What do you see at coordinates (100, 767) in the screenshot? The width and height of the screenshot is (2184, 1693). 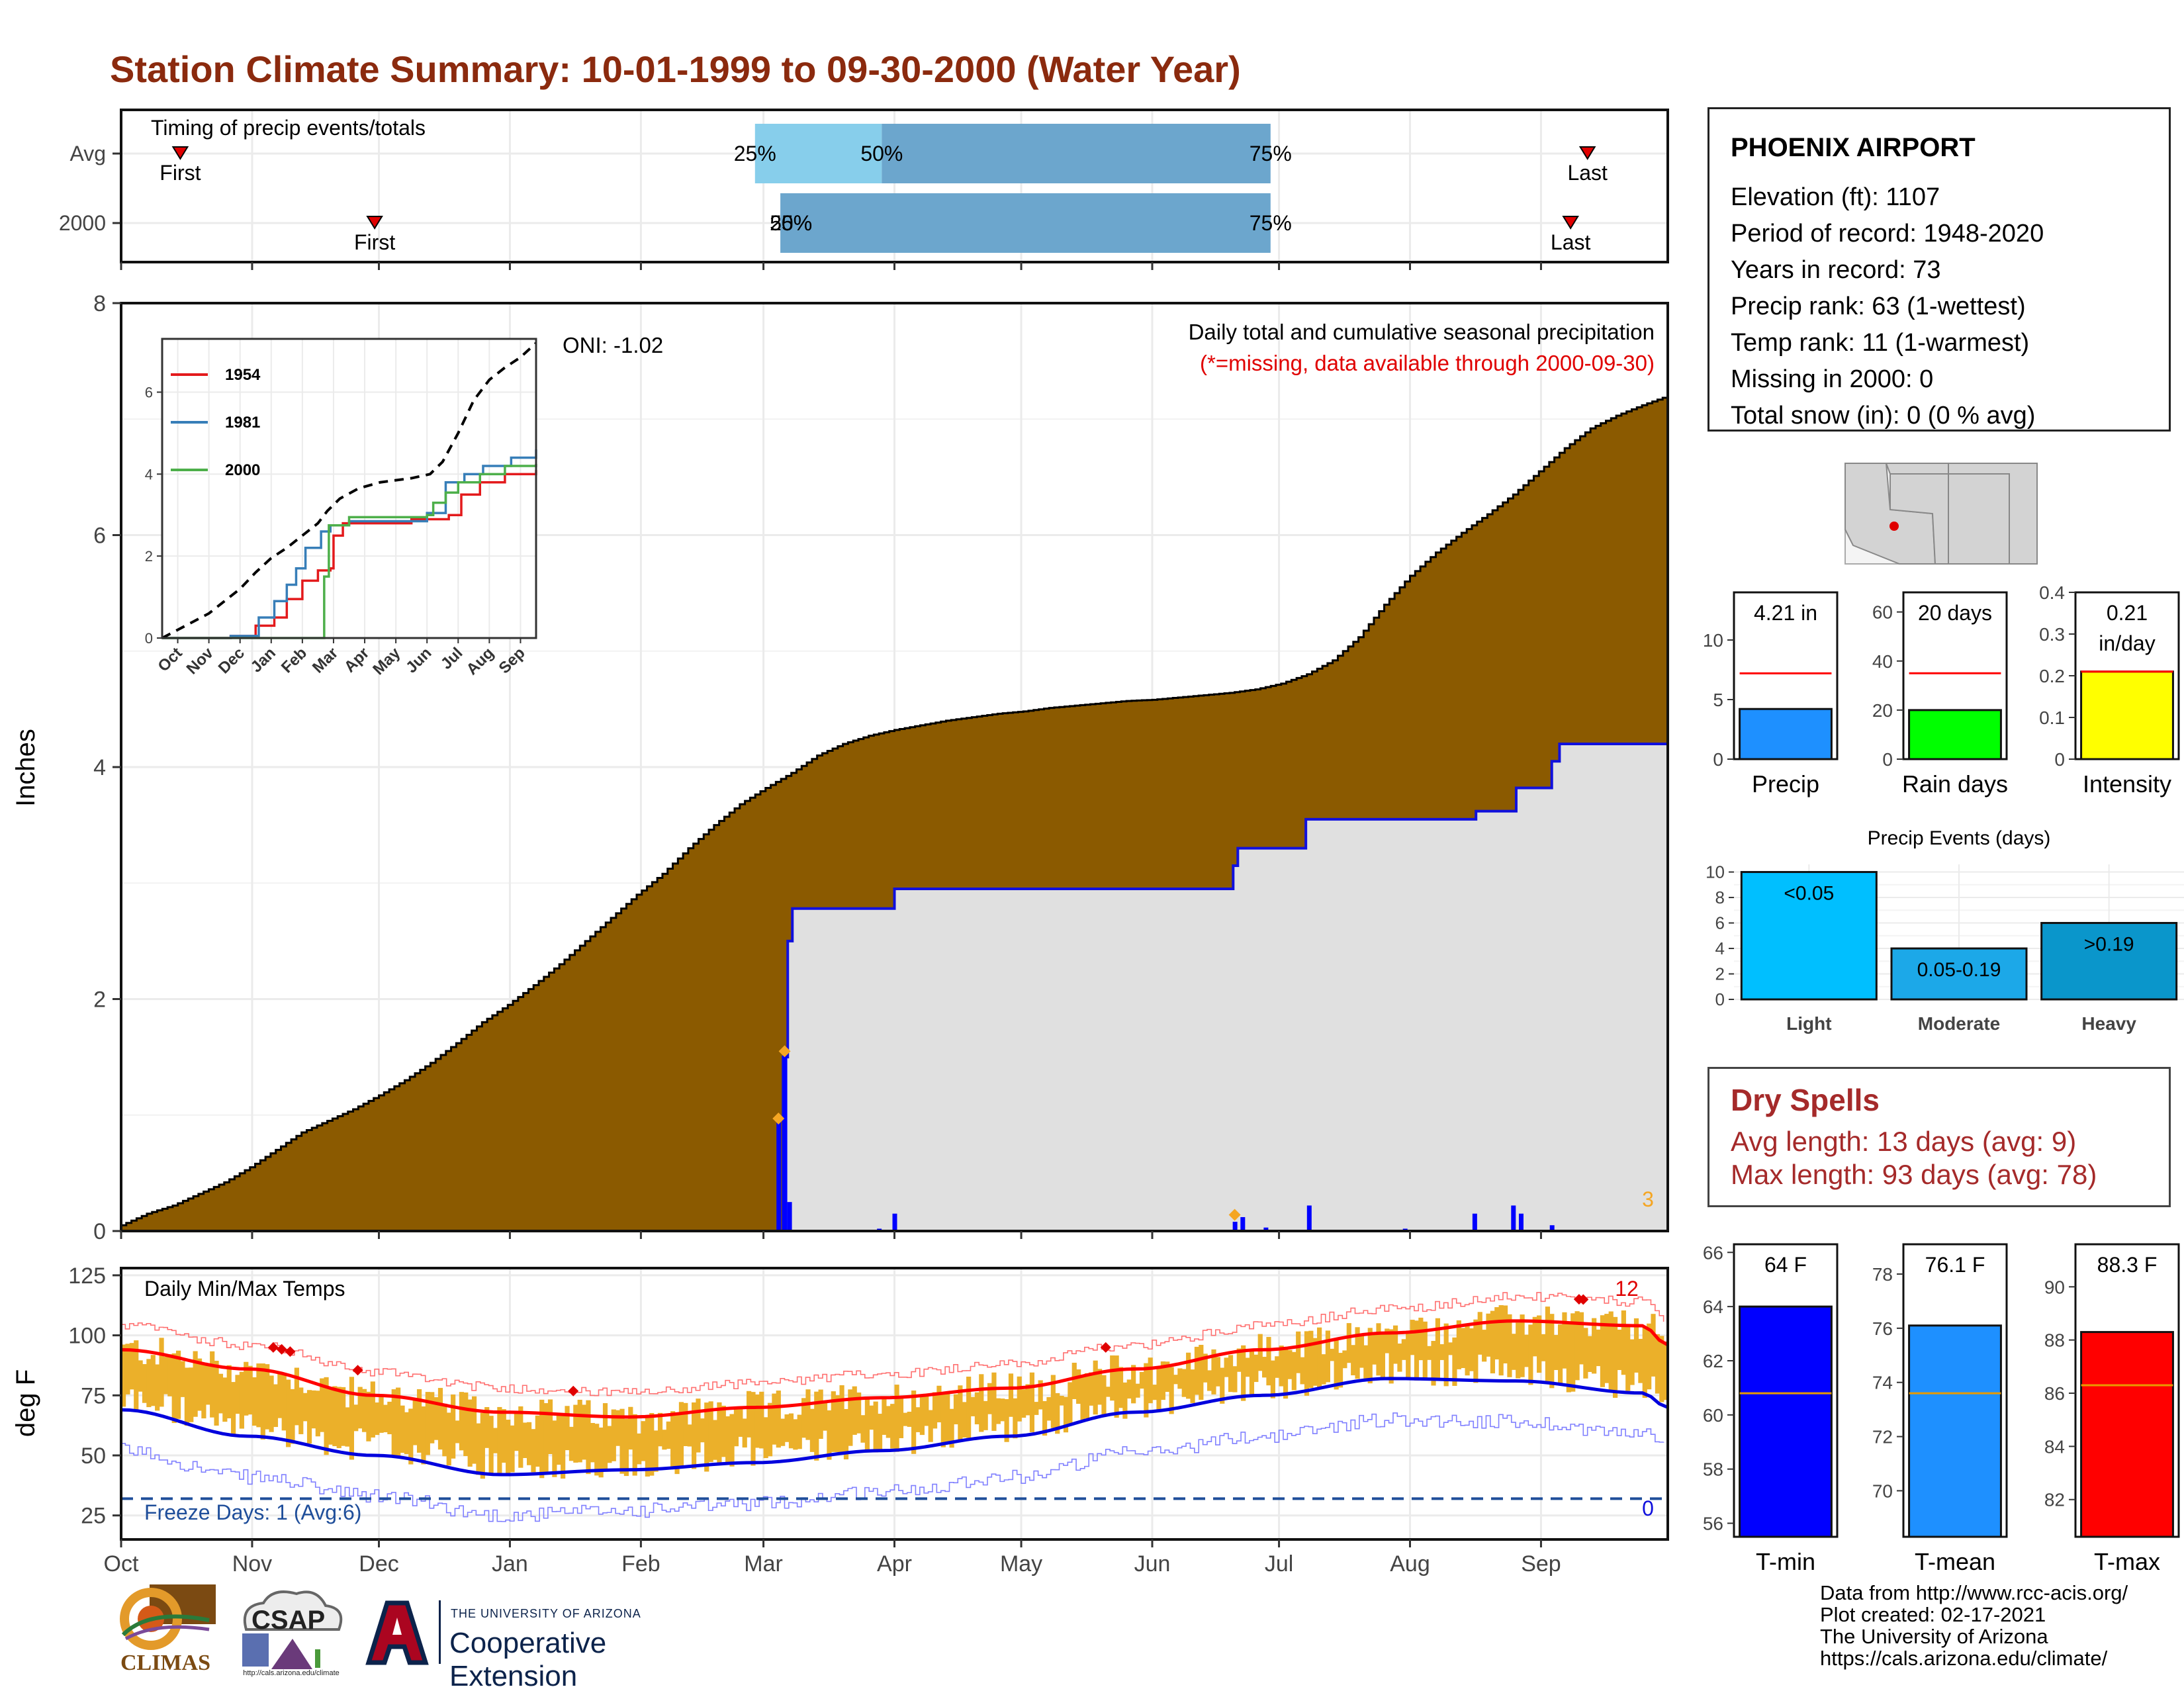 I see `precip-ytick-label: 4` at bounding box center [100, 767].